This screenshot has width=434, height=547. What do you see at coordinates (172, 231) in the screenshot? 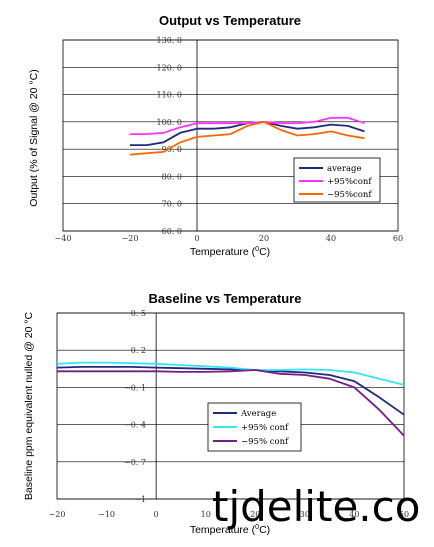
I see `y-tick-label: 60. 0` at bounding box center [172, 231].